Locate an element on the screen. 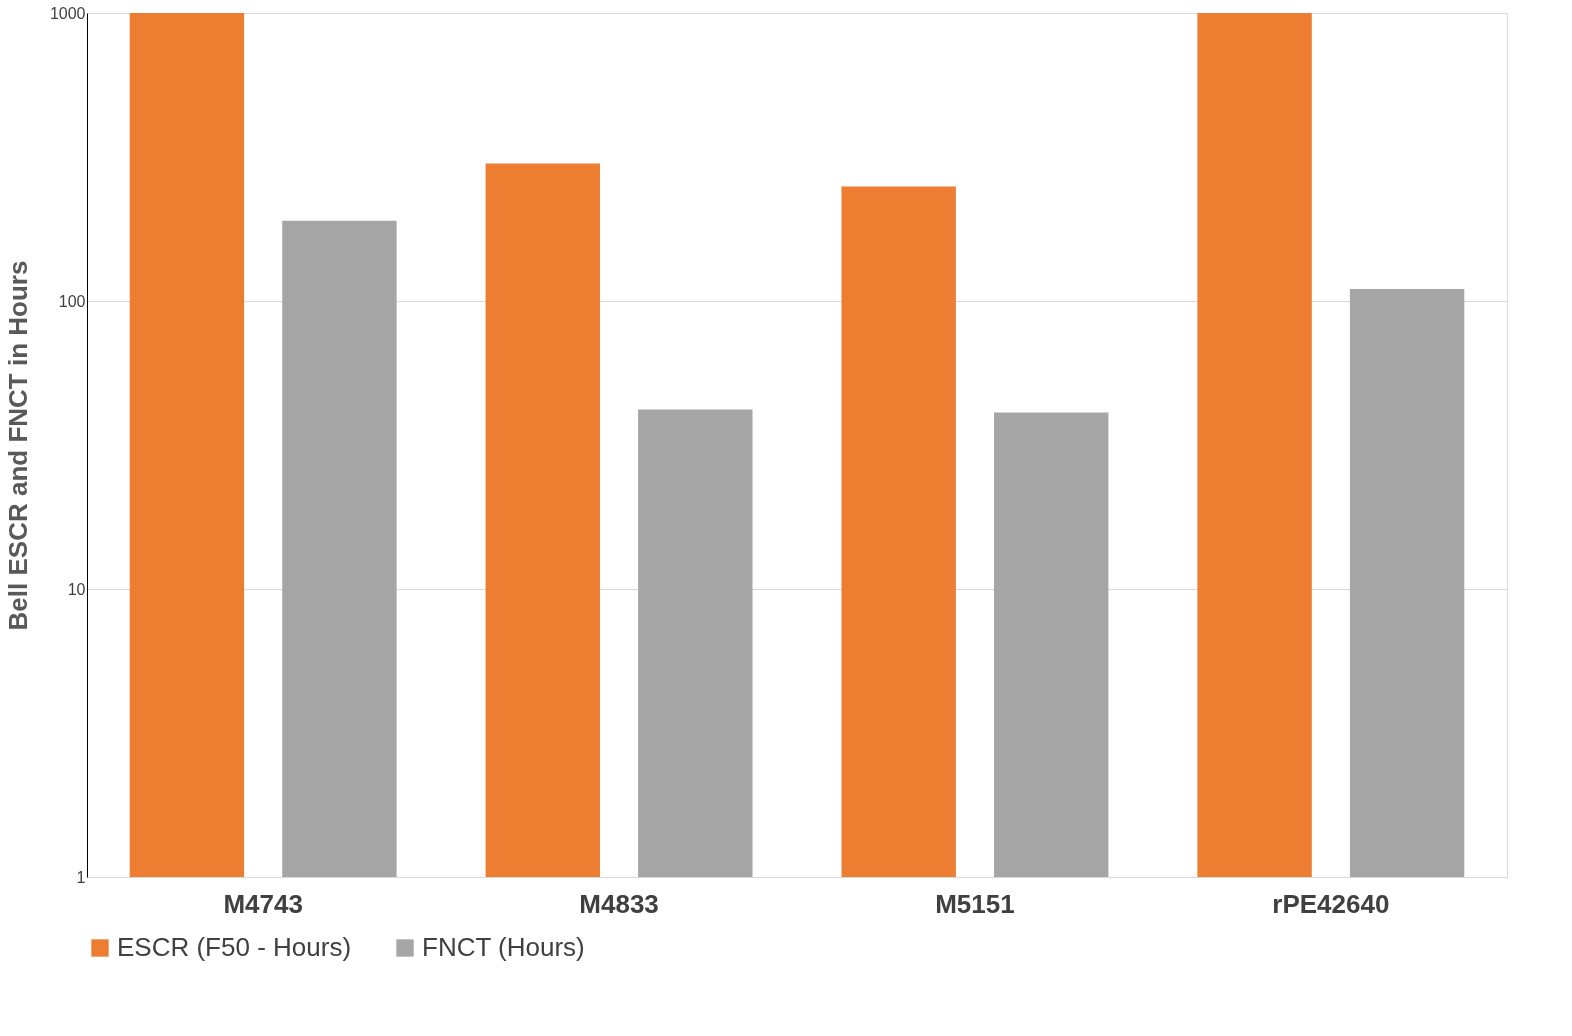  y-tick-label: 100 is located at coordinates (72, 301).